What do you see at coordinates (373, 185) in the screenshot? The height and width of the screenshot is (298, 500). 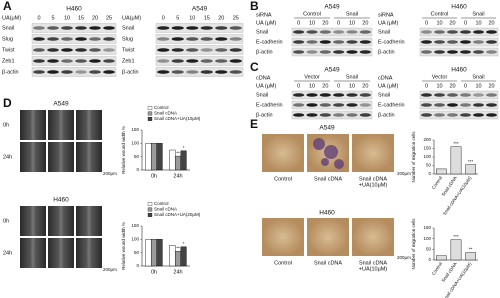 I see `caption: +UA(10μM)` at bounding box center [373, 185].